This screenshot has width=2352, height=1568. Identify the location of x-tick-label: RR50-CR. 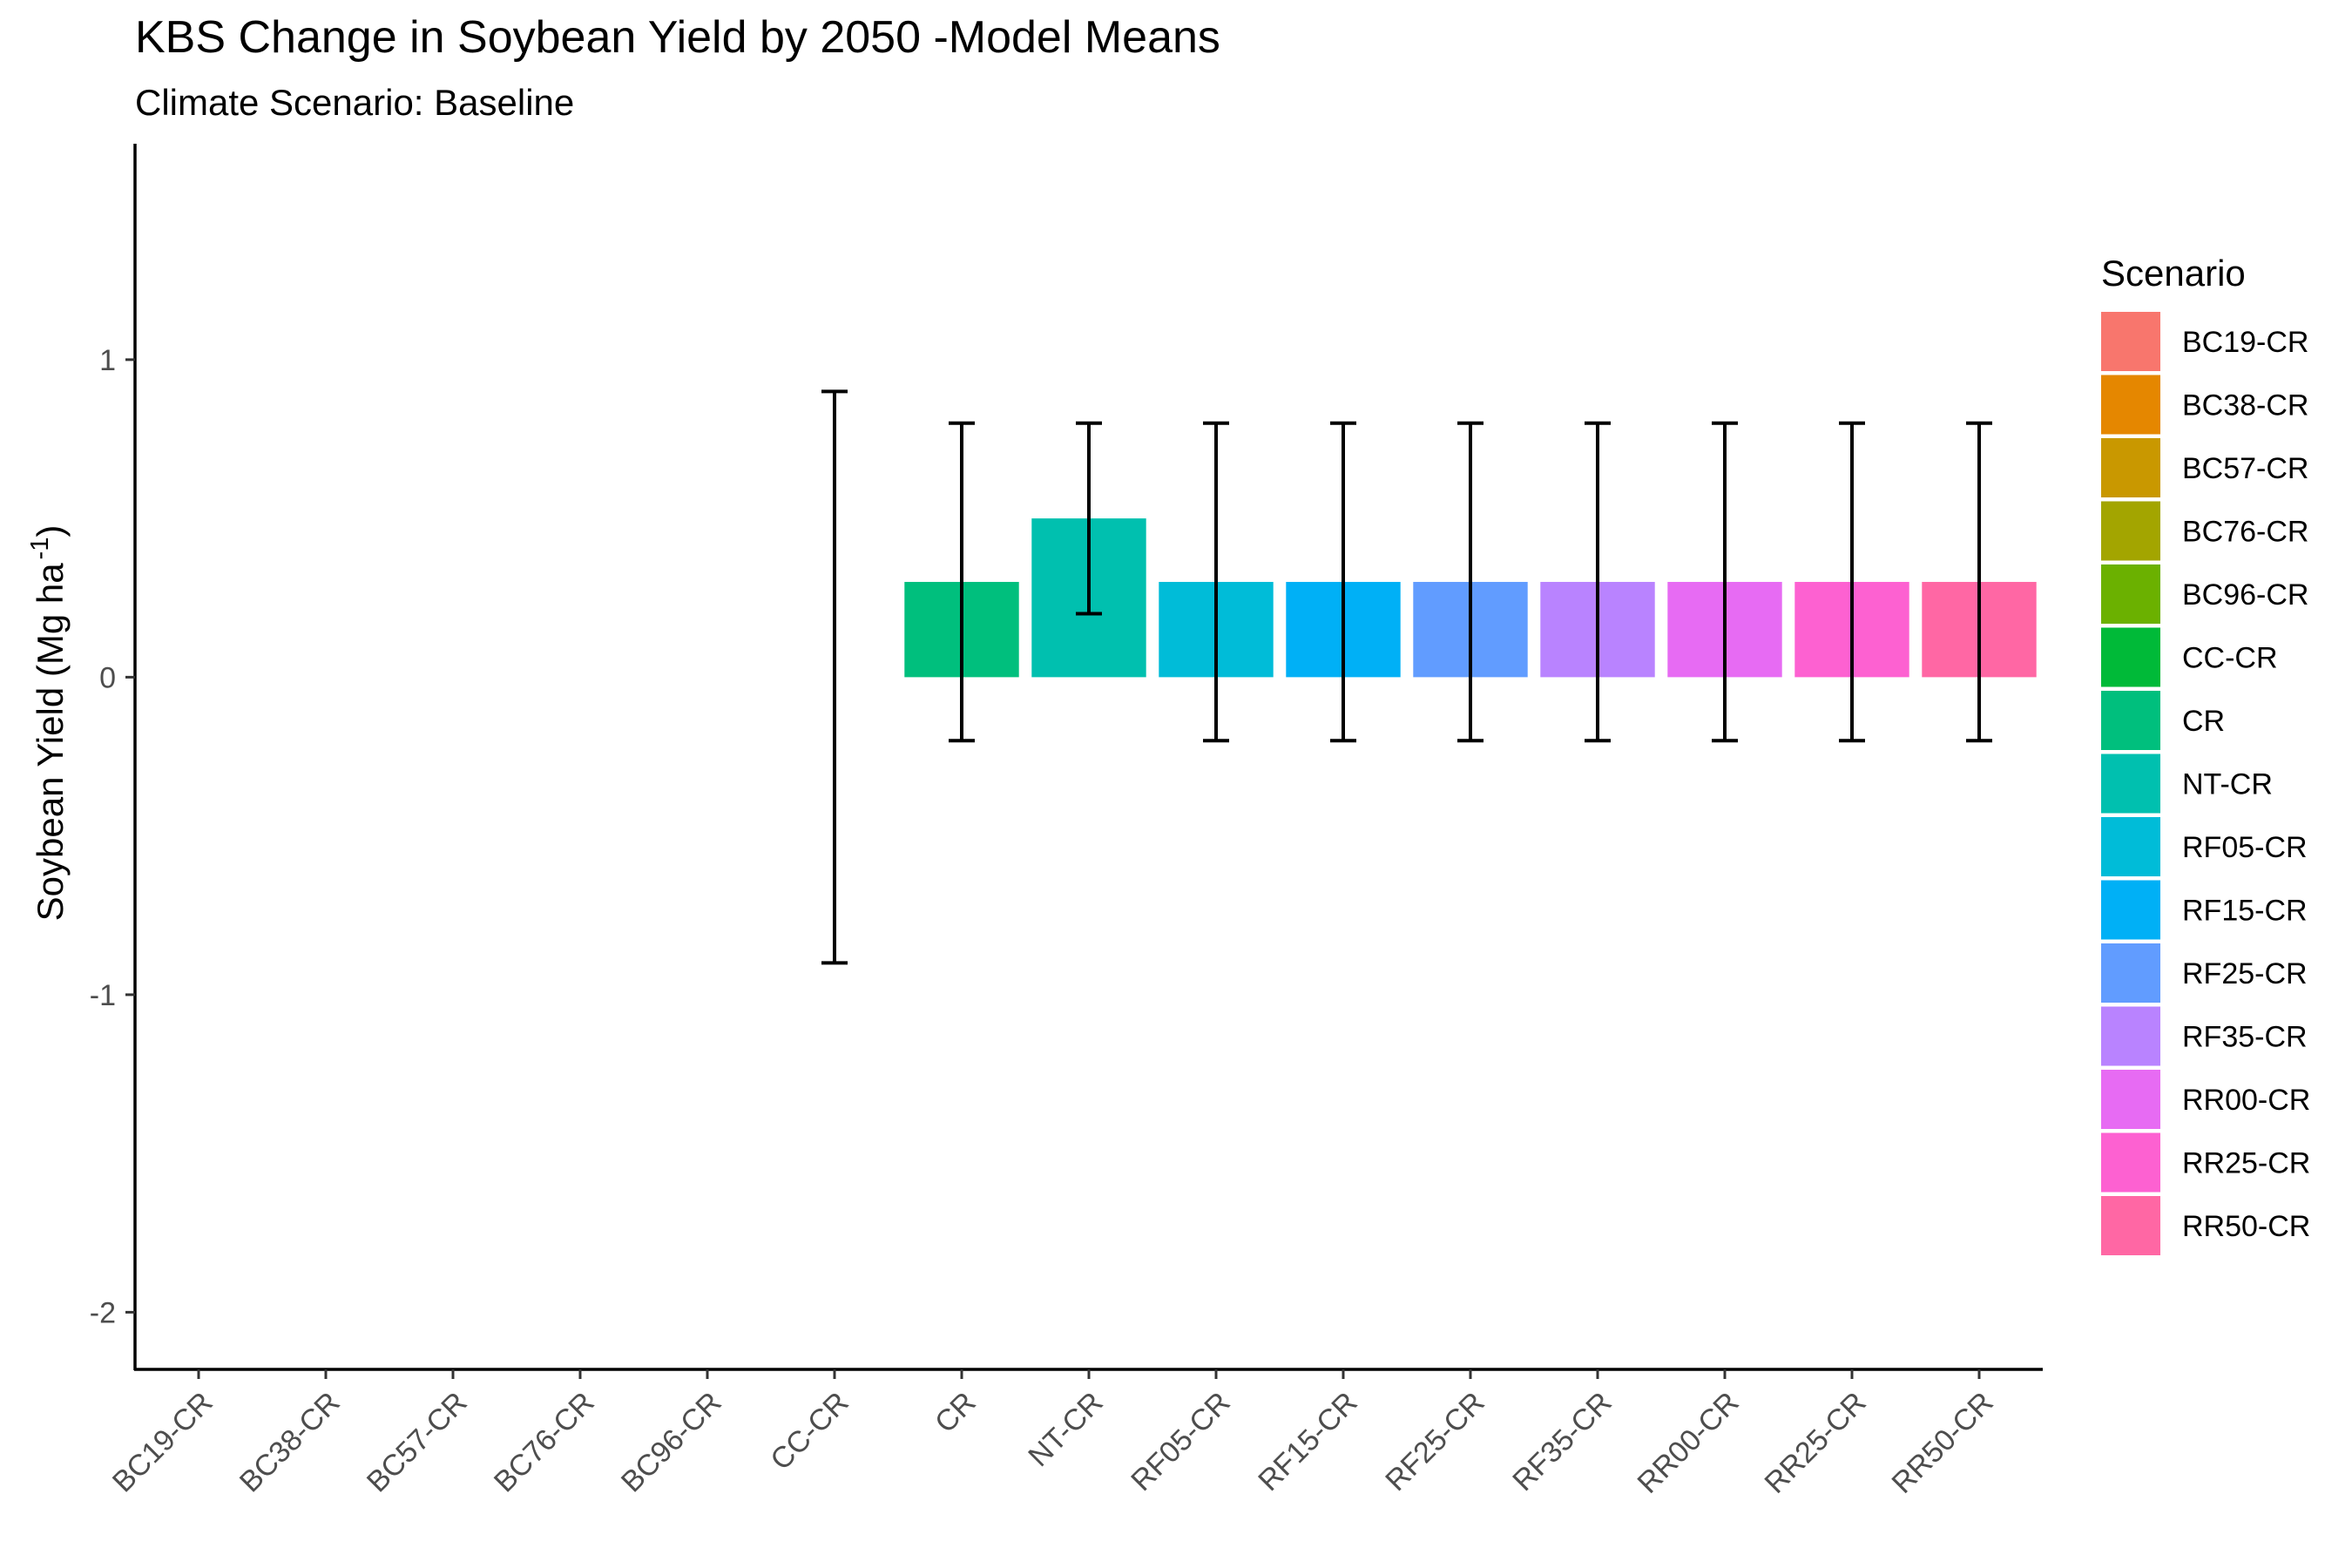
(1943, 1443).